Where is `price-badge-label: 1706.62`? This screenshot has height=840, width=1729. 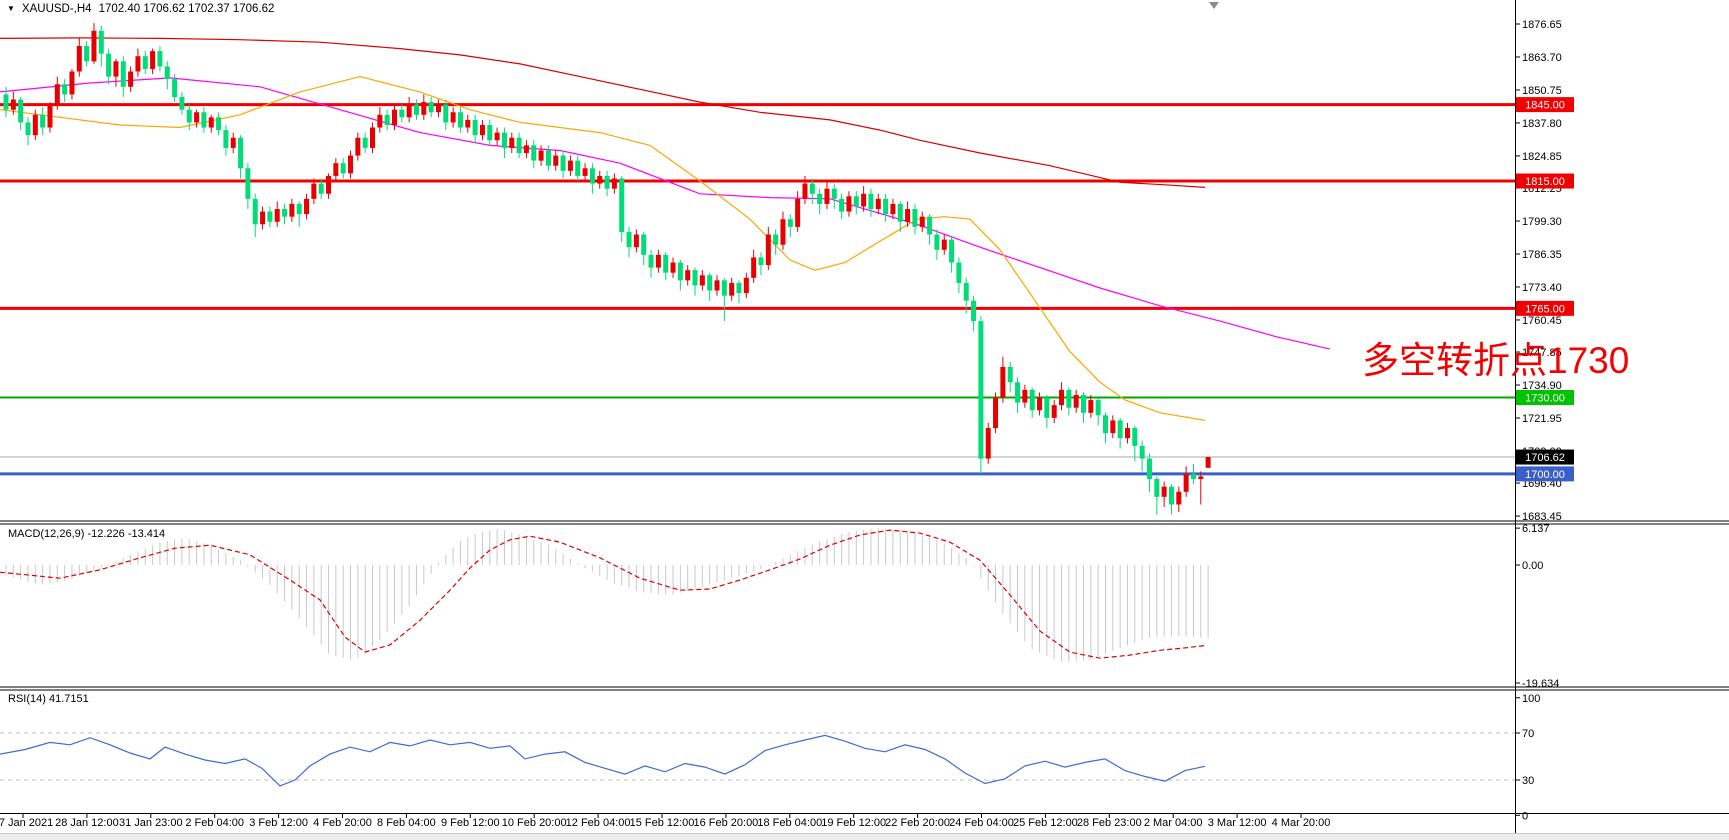
price-badge-label: 1706.62 is located at coordinates (1545, 458).